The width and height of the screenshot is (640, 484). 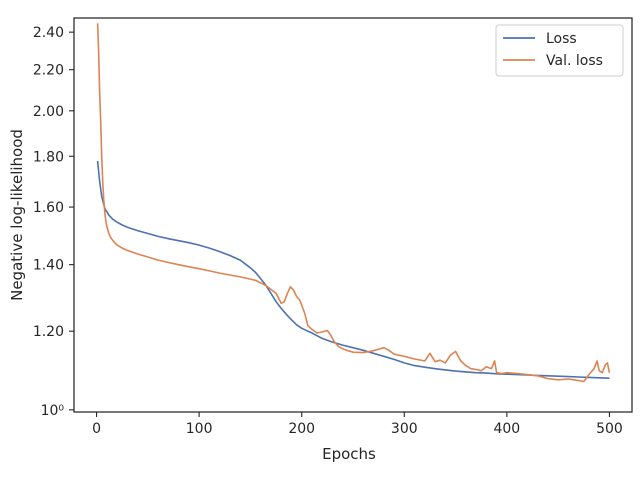 What do you see at coordinates (199, 429) in the screenshot?
I see `x-tick-label: 100` at bounding box center [199, 429].